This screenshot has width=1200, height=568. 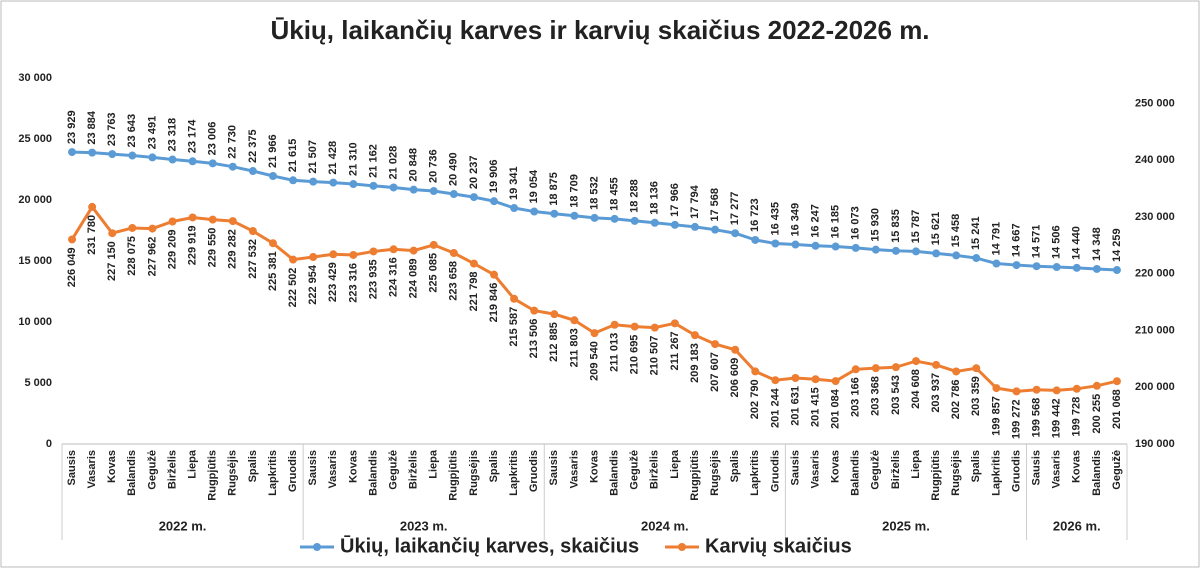 I want to click on data-label: 199 857, so click(x=996, y=416).